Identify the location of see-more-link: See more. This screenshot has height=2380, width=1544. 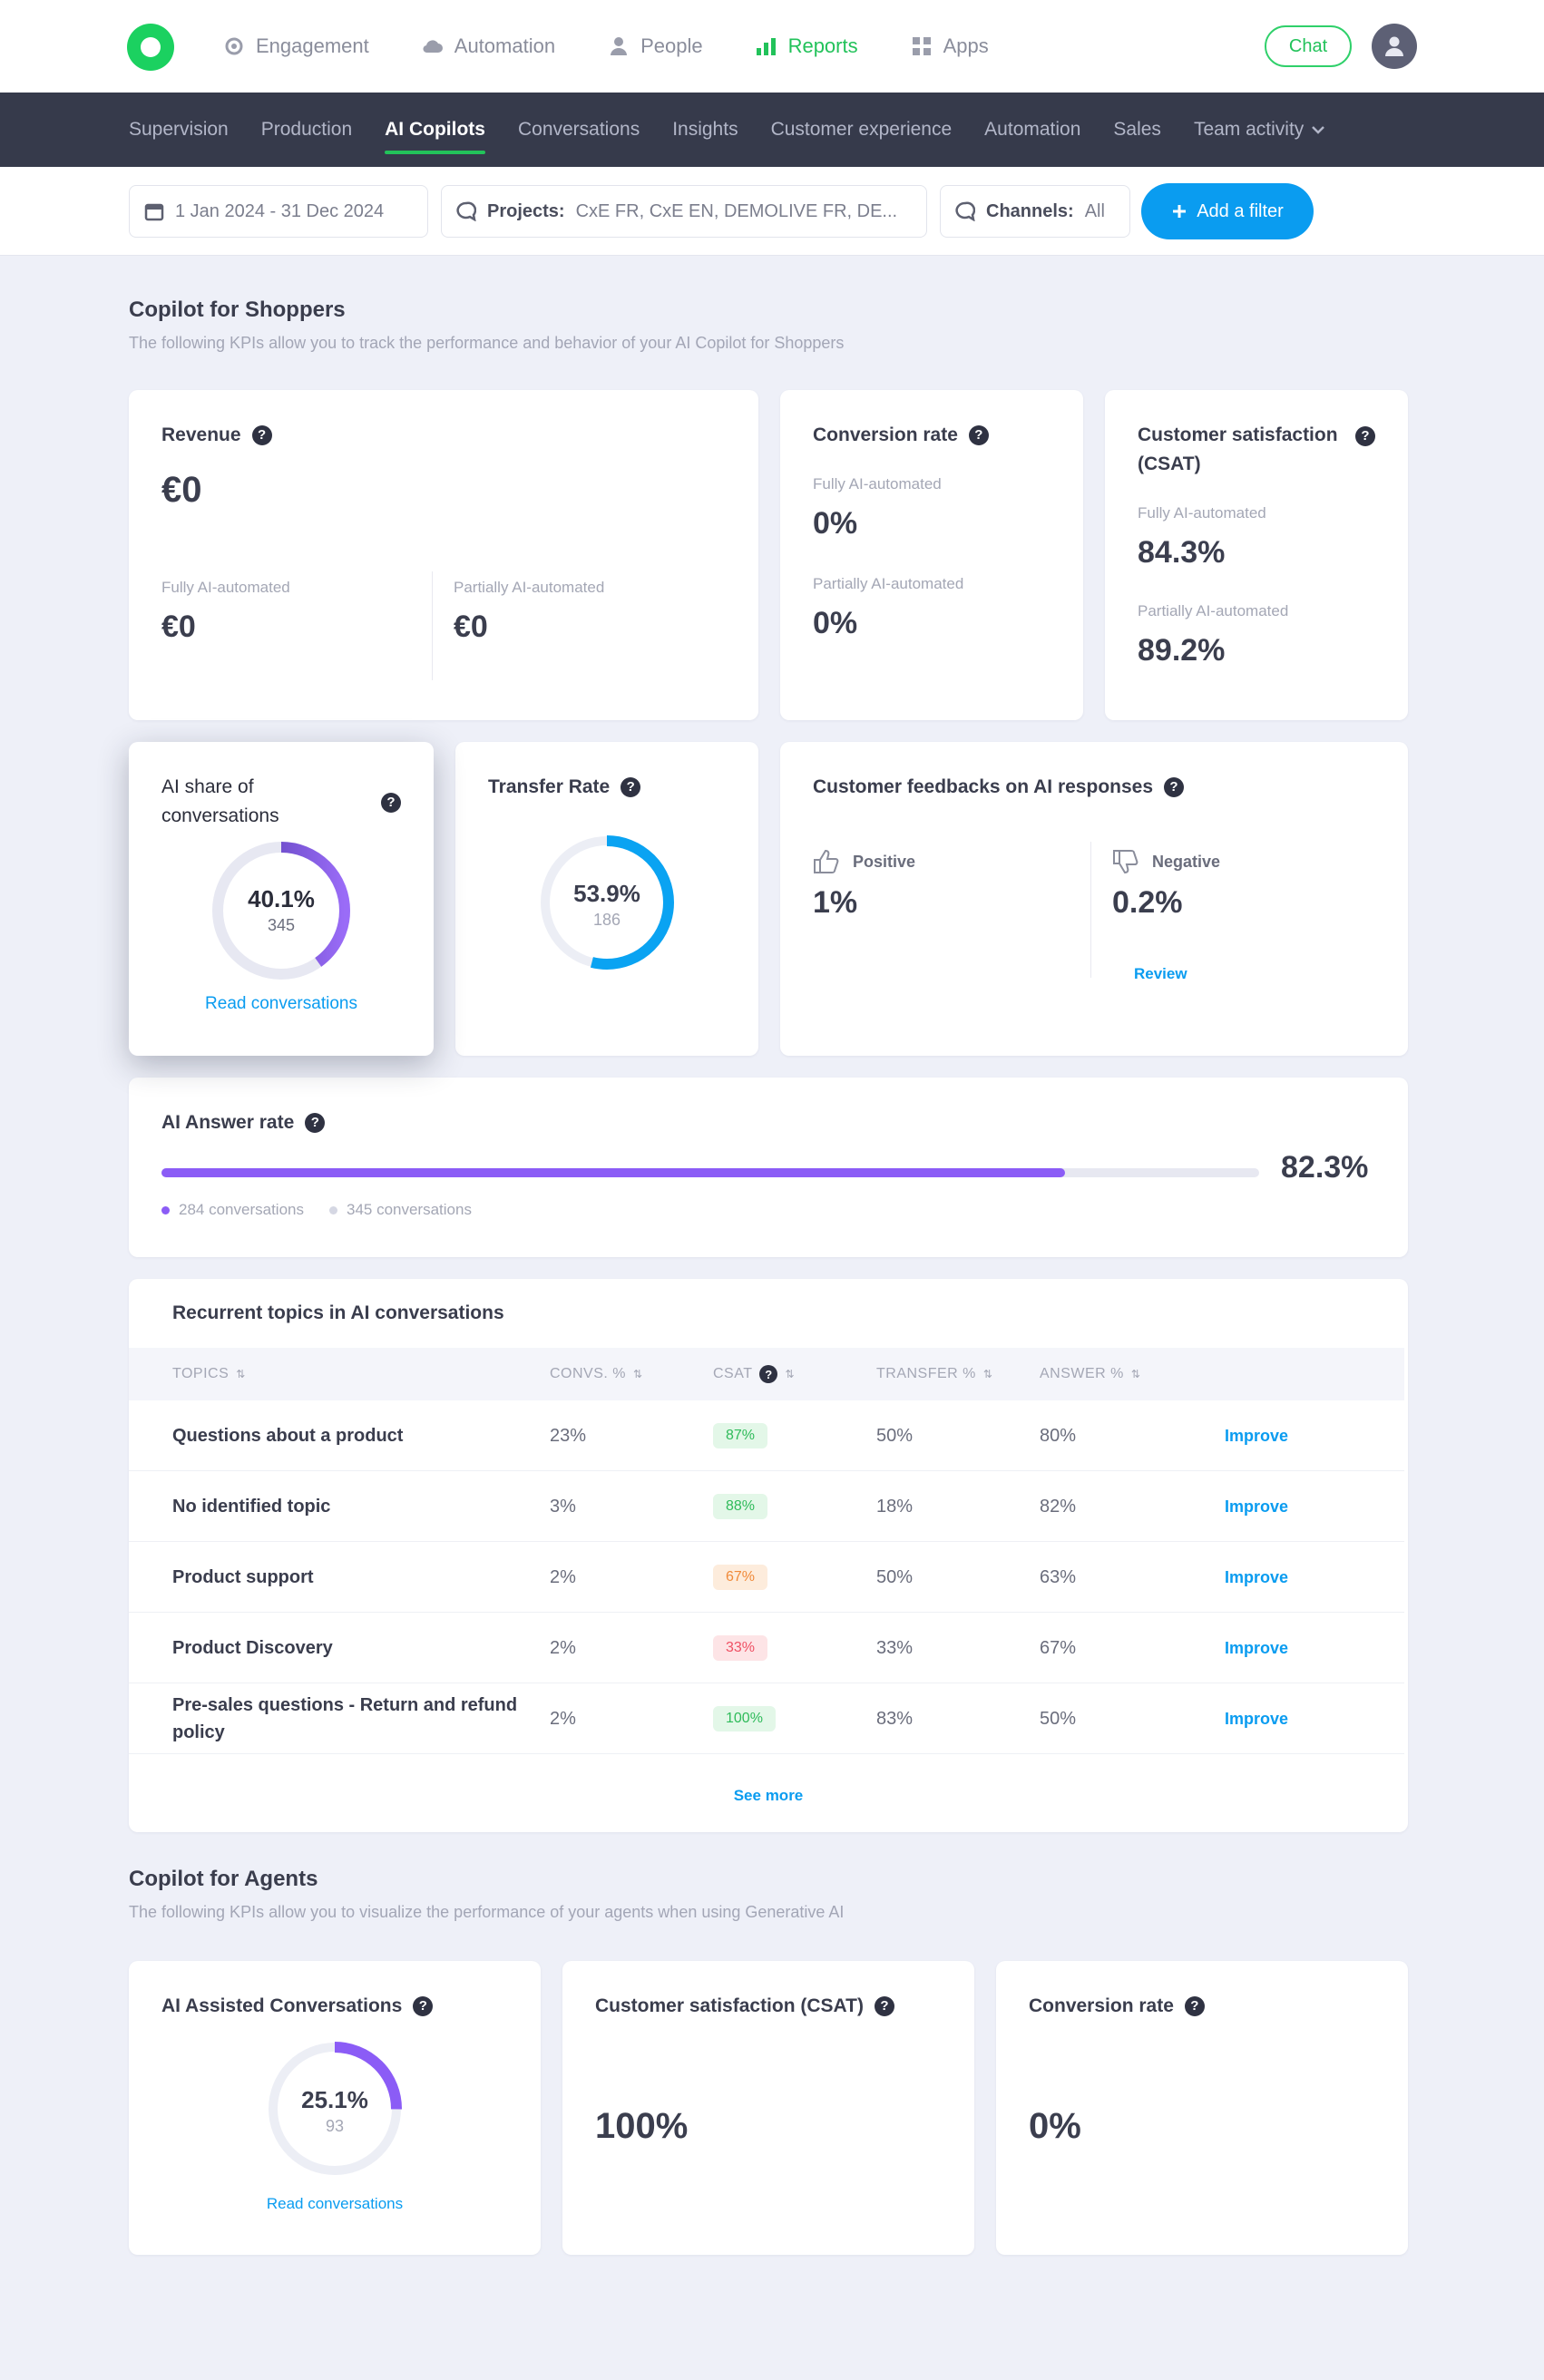
(768, 1795).